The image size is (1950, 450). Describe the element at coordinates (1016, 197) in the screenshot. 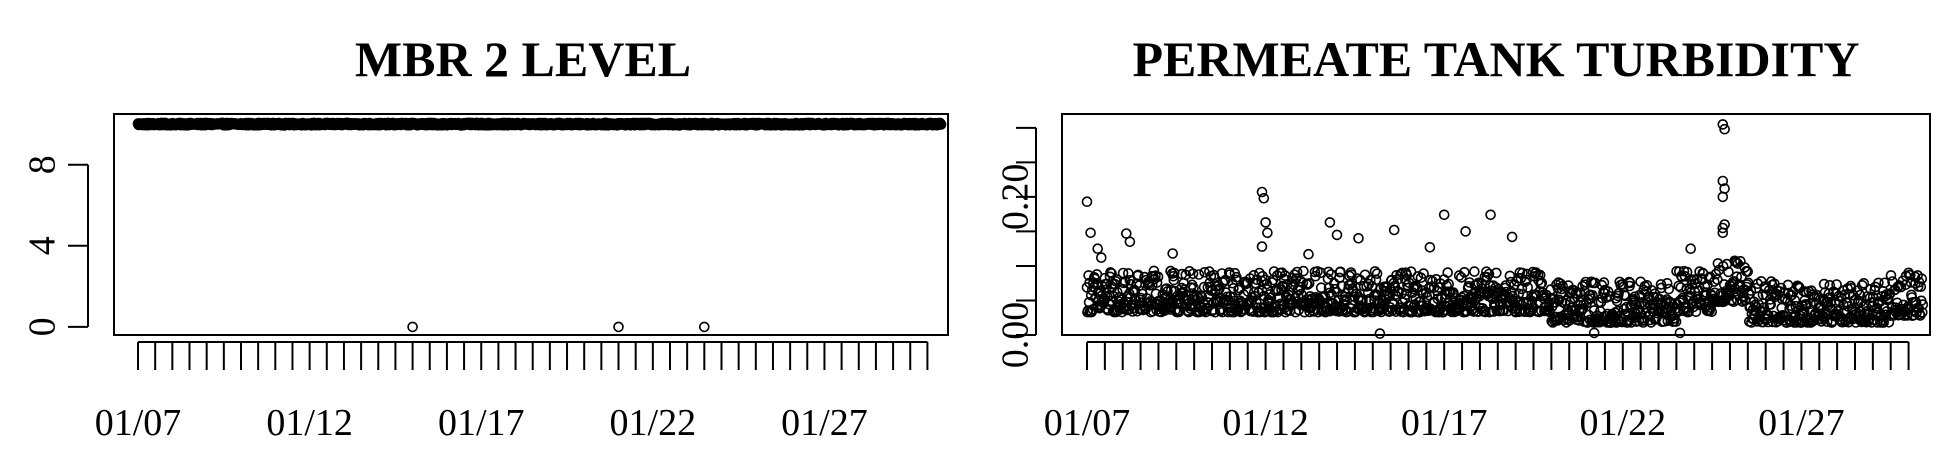

I see `y-tick-label: 0.20` at that location.